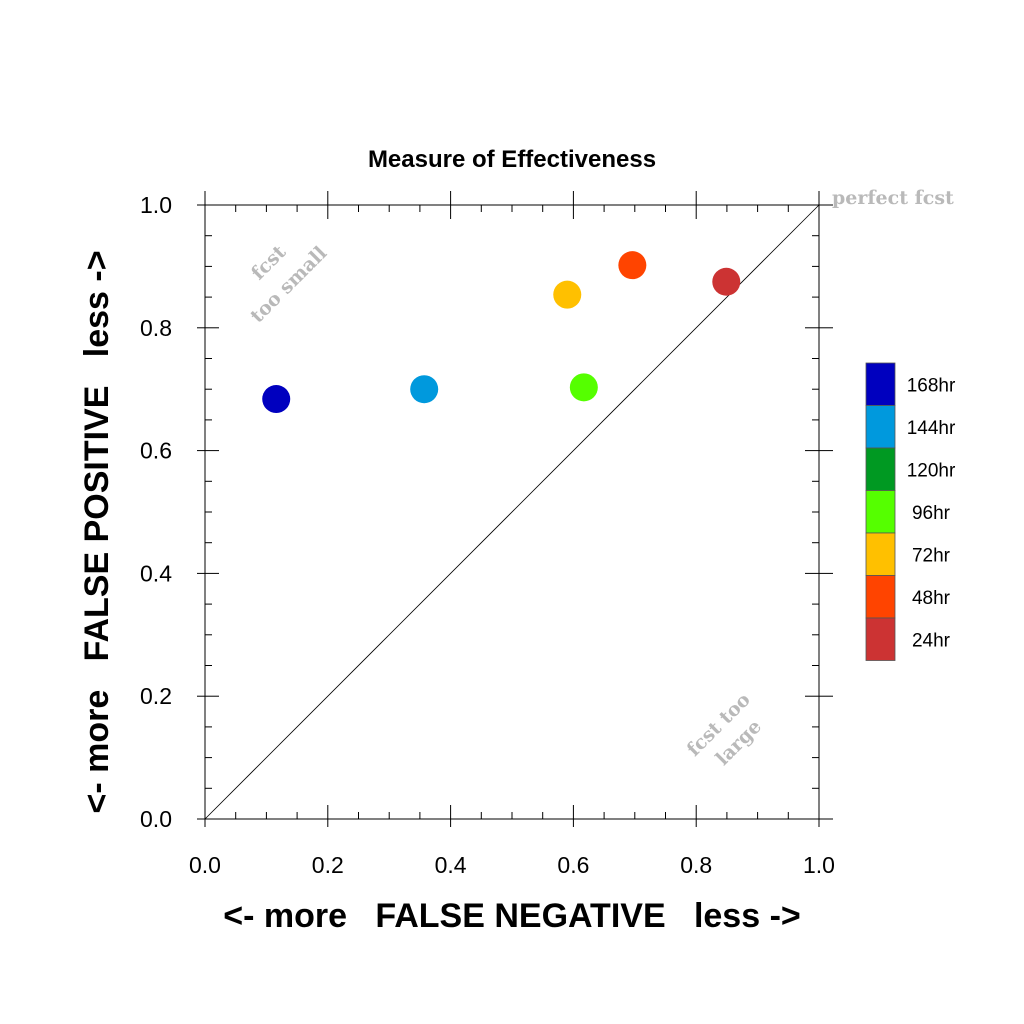 The image size is (1024, 1024). Describe the element at coordinates (632, 265) in the screenshot. I see `point-48hr` at that location.